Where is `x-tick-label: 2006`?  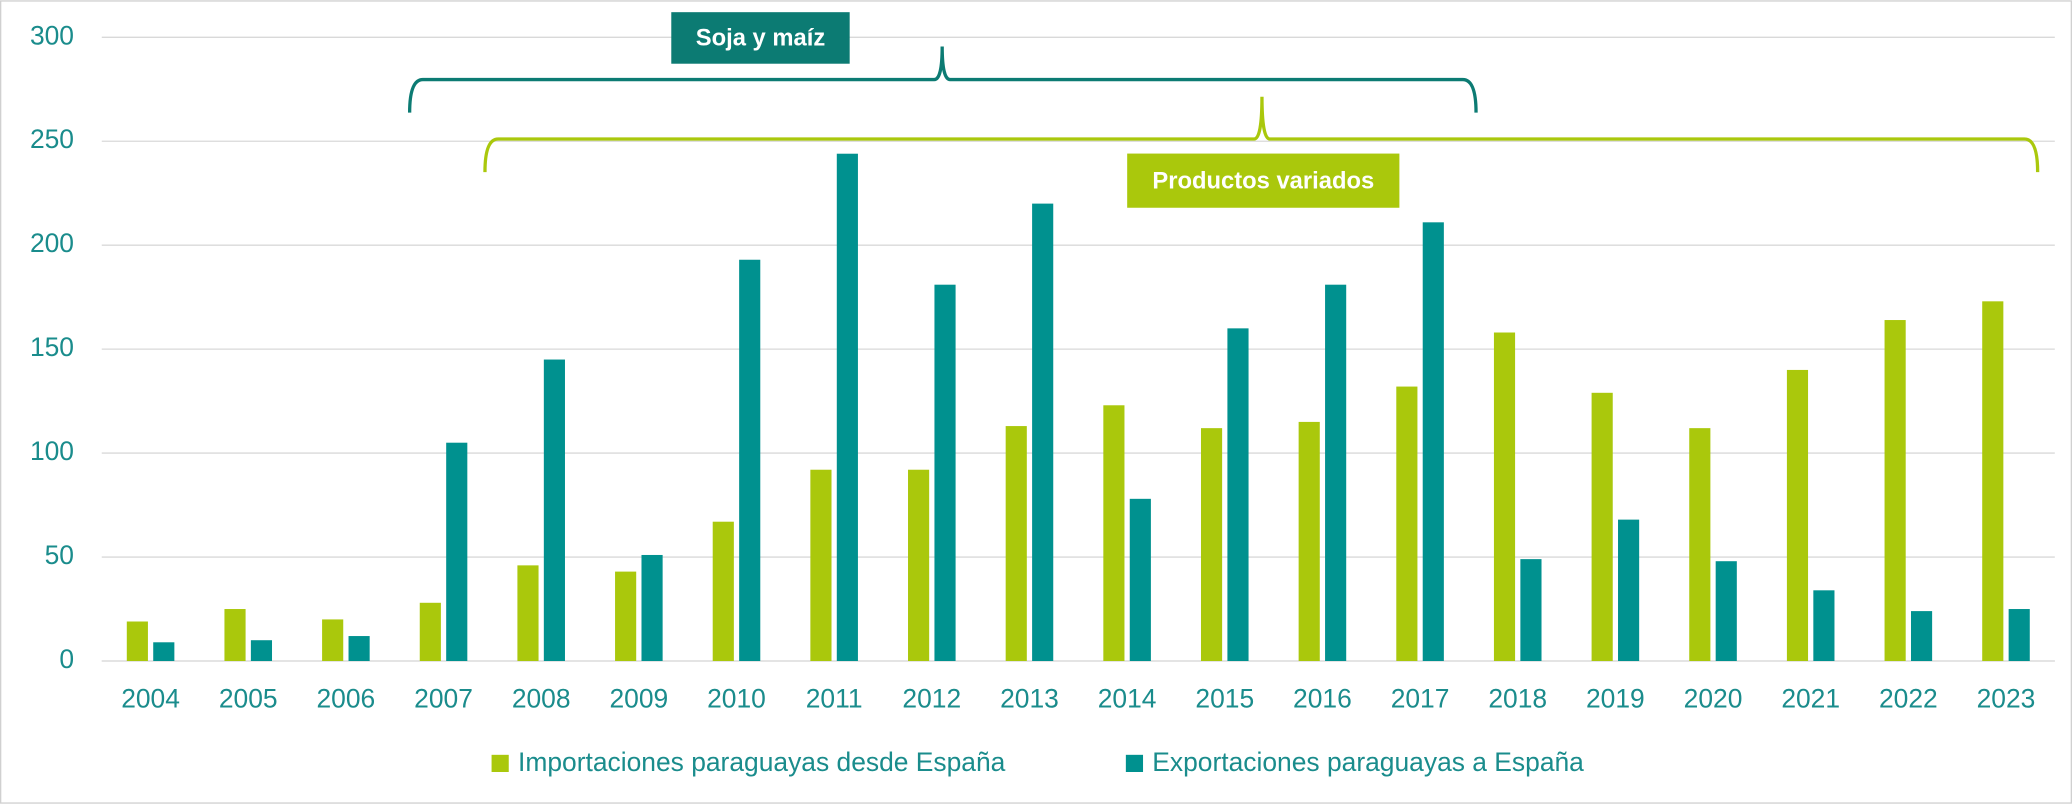 x-tick-label: 2006 is located at coordinates (346, 699).